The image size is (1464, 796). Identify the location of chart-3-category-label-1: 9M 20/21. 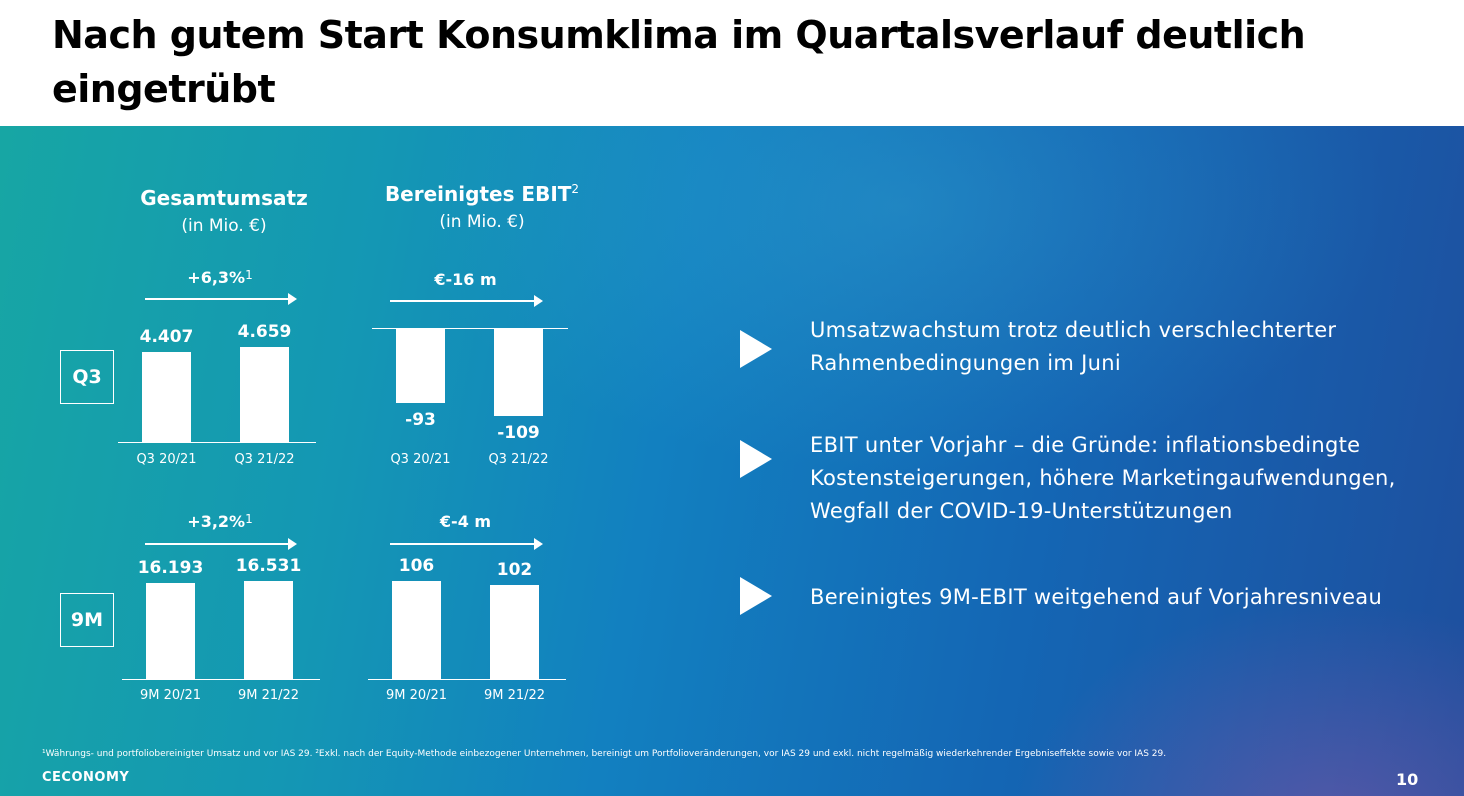
(170, 695).